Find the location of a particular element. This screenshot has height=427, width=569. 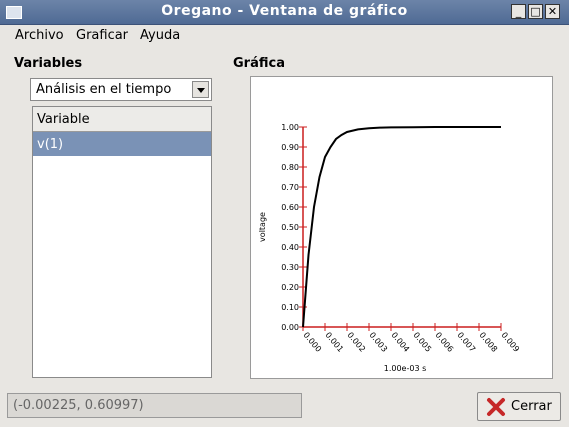

y-tick-label: 0.20 is located at coordinates (290, 287).